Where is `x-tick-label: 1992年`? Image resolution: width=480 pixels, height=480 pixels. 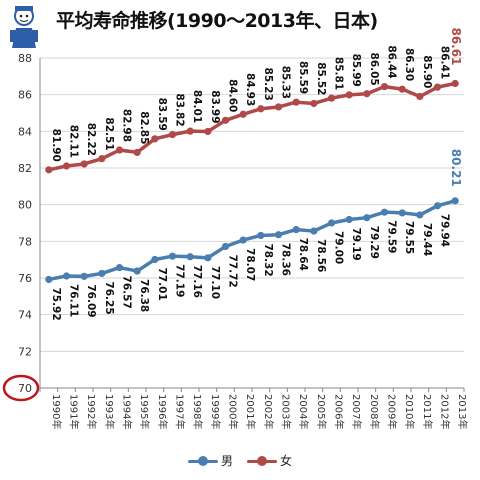 x-tick-label: 1992年 is located at coordinates (91, 411).